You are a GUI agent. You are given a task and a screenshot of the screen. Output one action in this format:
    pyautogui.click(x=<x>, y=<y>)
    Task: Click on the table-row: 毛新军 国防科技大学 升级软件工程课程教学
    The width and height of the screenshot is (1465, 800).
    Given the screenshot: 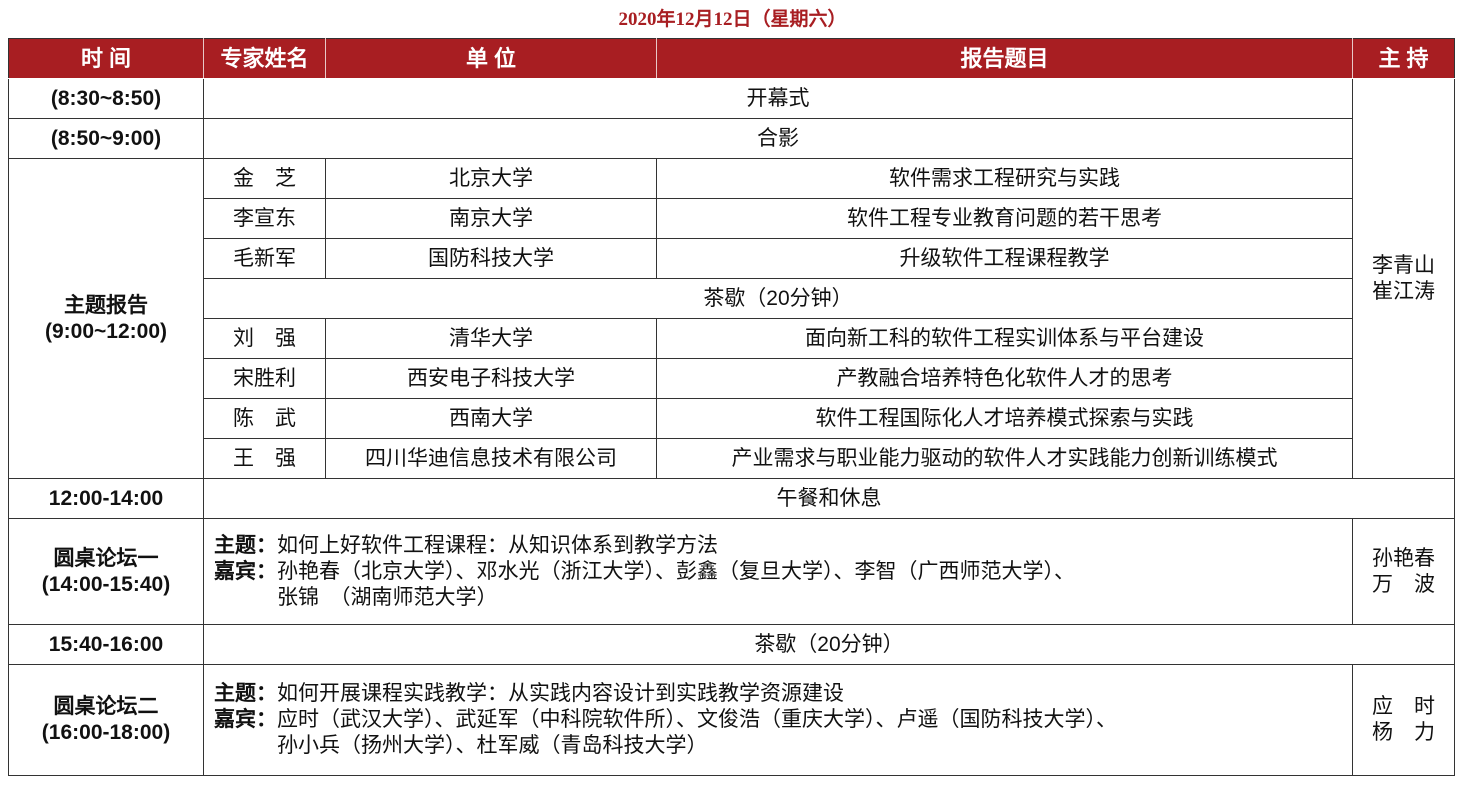 What is the action you would take?
    pyautogui.click(x=732, y=258)
    